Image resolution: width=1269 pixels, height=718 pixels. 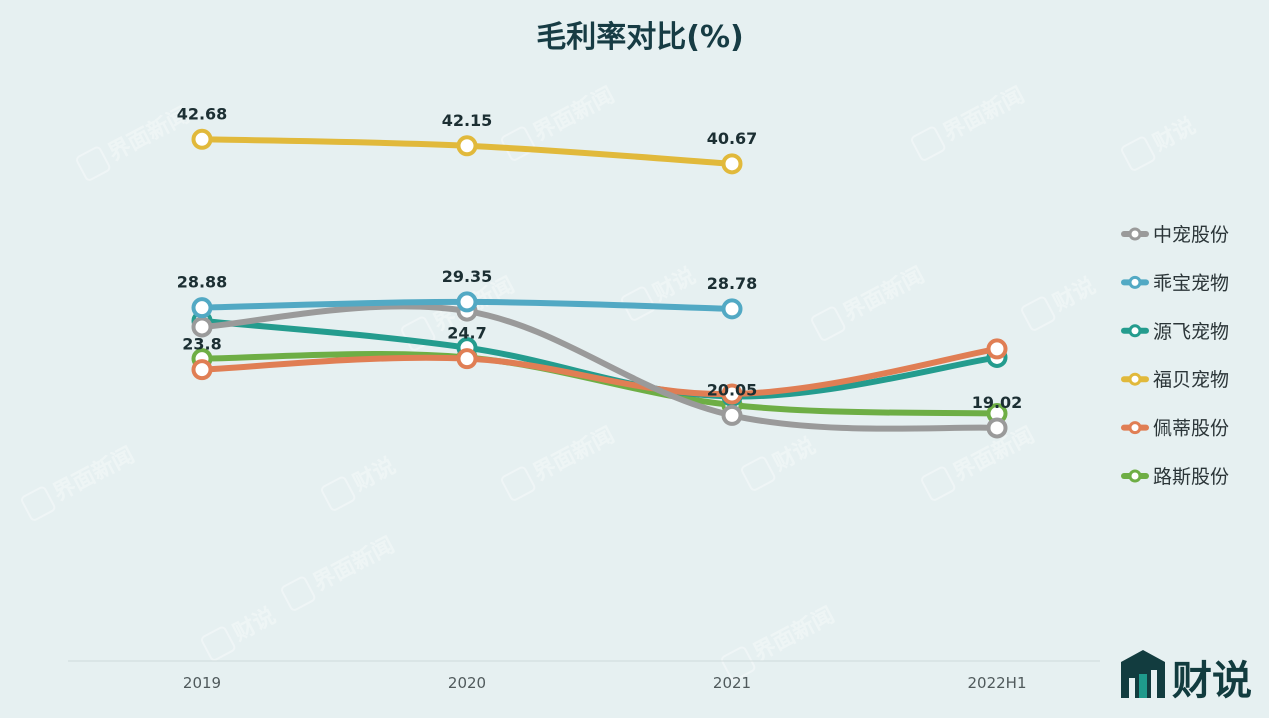 What do you see at coordinates (639, 37) in the screenshot?
I see `chart-title: 毛利率对比(%)` at bounding box center [639, 37].